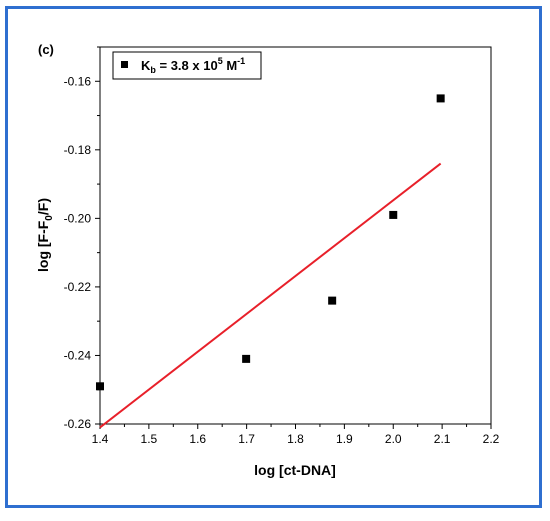  What do you see at coordinates (82, 238) in the screenshot?
I see `y-axis: -0.26 -0.24 -0.22 -0.20 -0.18 -0.16` at bounding box center [82, 238].